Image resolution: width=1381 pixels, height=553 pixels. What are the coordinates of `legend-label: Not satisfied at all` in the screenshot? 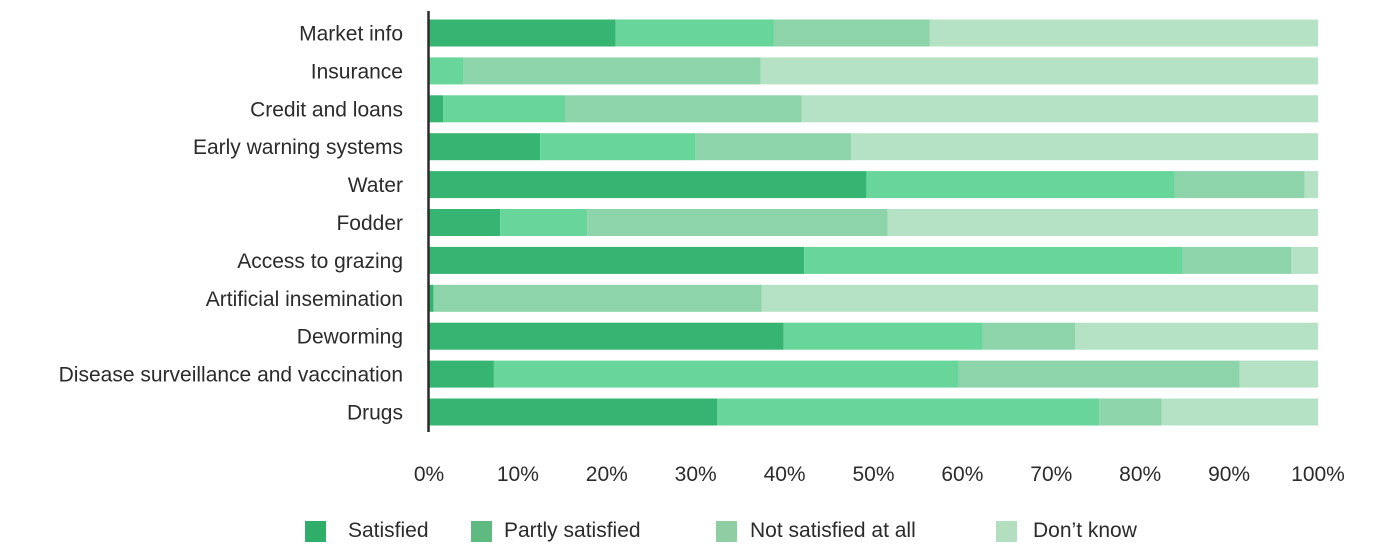 It's located at (833, 530).